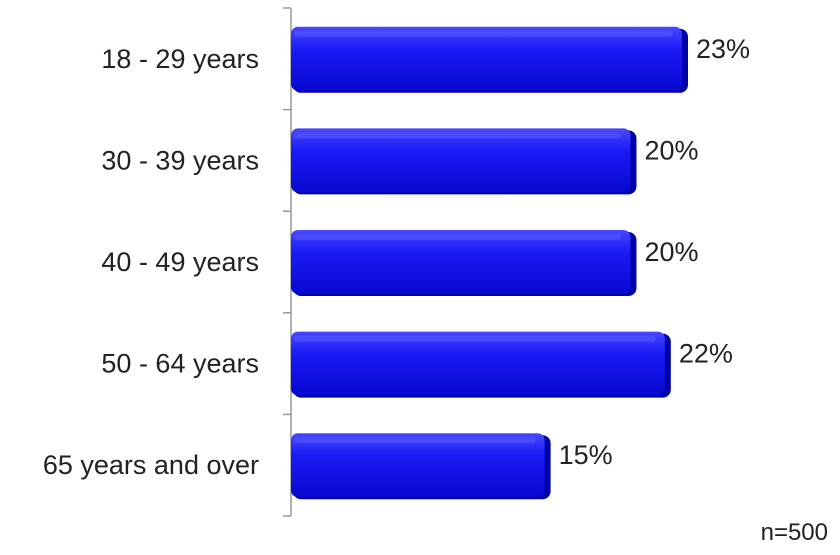 The height and width of the screenshot is (555, 840). I want to click on category-label: 18 - 29 years, so click(180, 59).